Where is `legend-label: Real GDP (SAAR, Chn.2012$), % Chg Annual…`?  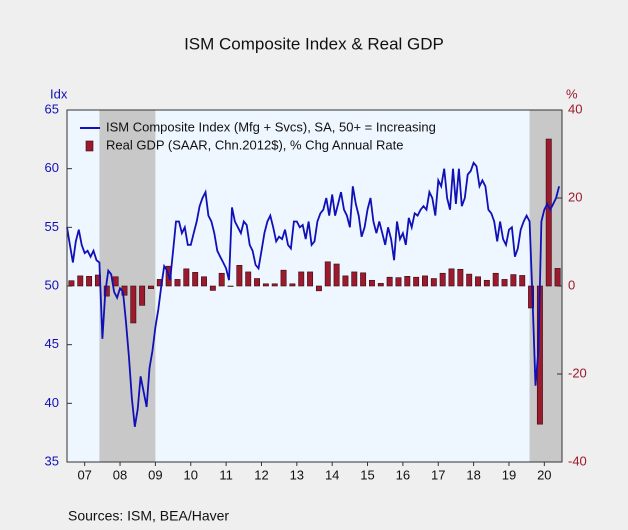 legend-label: Real GDP (SAAR, Chn.2012$), % Chg Annual… is located at coordinates (254, 144).